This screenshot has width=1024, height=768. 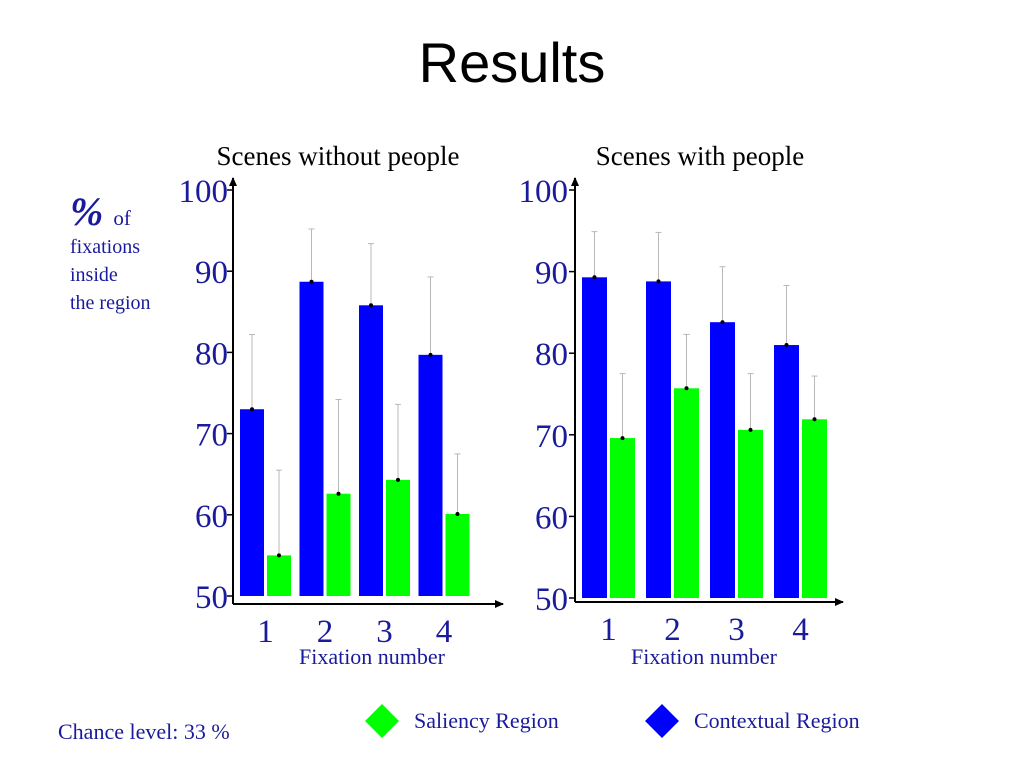 What do you see at coordinates (512, 62) in the screenshot?
I see `page-title: Results` at bounding box center [512, 62].